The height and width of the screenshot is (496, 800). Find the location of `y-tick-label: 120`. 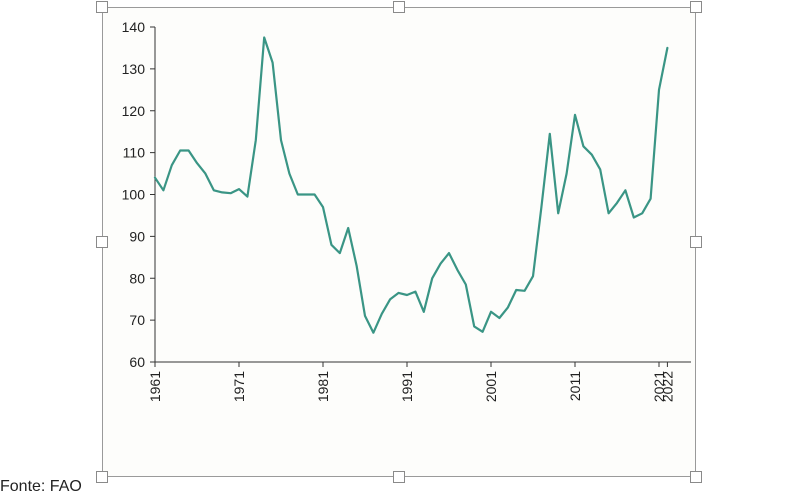

y-tick-label: 120 is located at coordinates (134, 111).